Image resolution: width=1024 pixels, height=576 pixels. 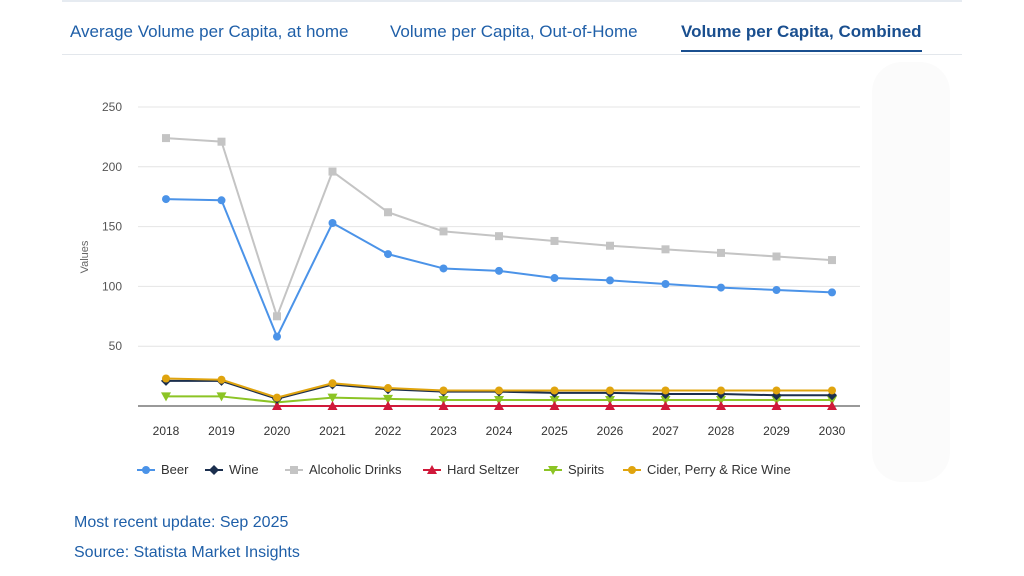 What do you see at coordinates (483, 469) in the screenshot?
I see `legend-label: Hard Seltzer` at bounding box center [483, 469].